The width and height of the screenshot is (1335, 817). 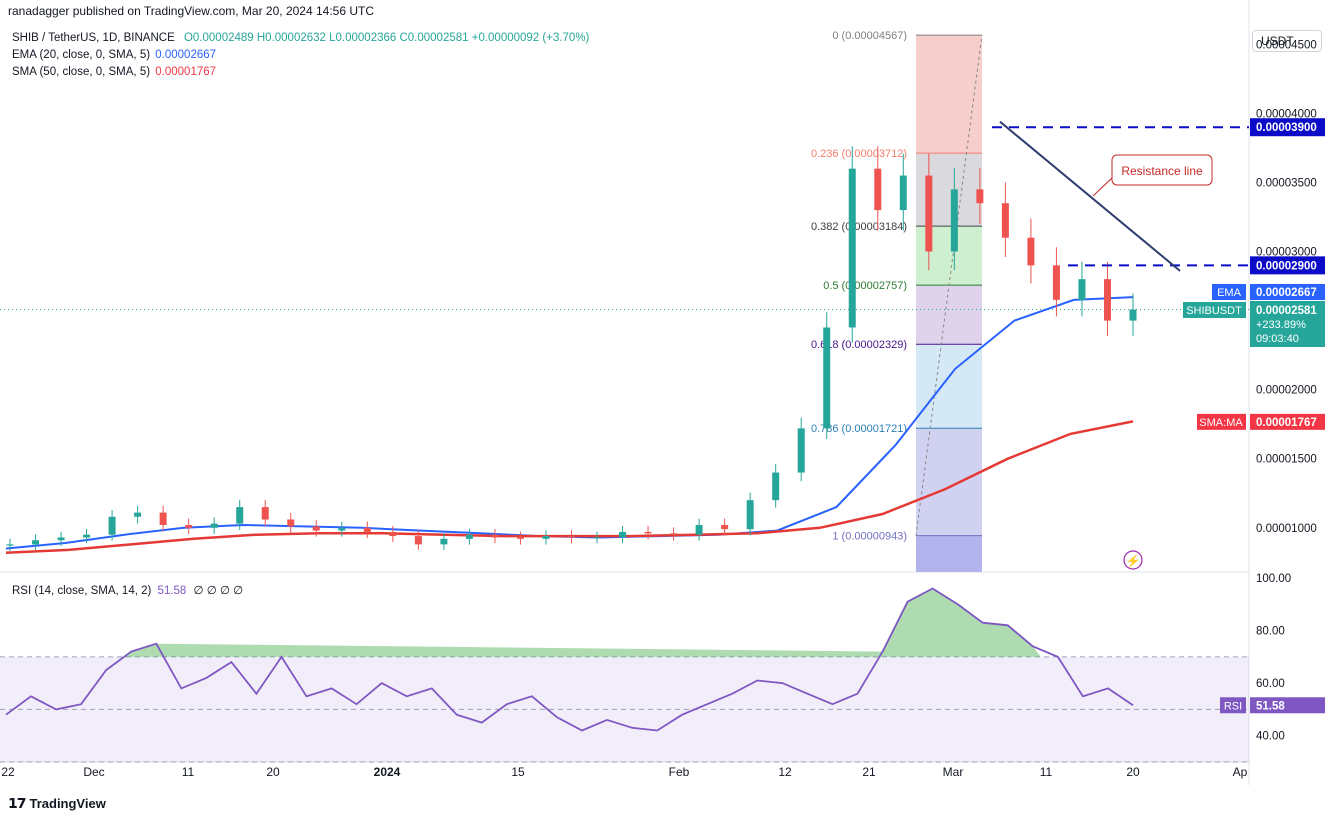 What do you see at coordinates (387, 772) in the screenshot?
I see `time-label: 2024` at bounding box center [387, 772].